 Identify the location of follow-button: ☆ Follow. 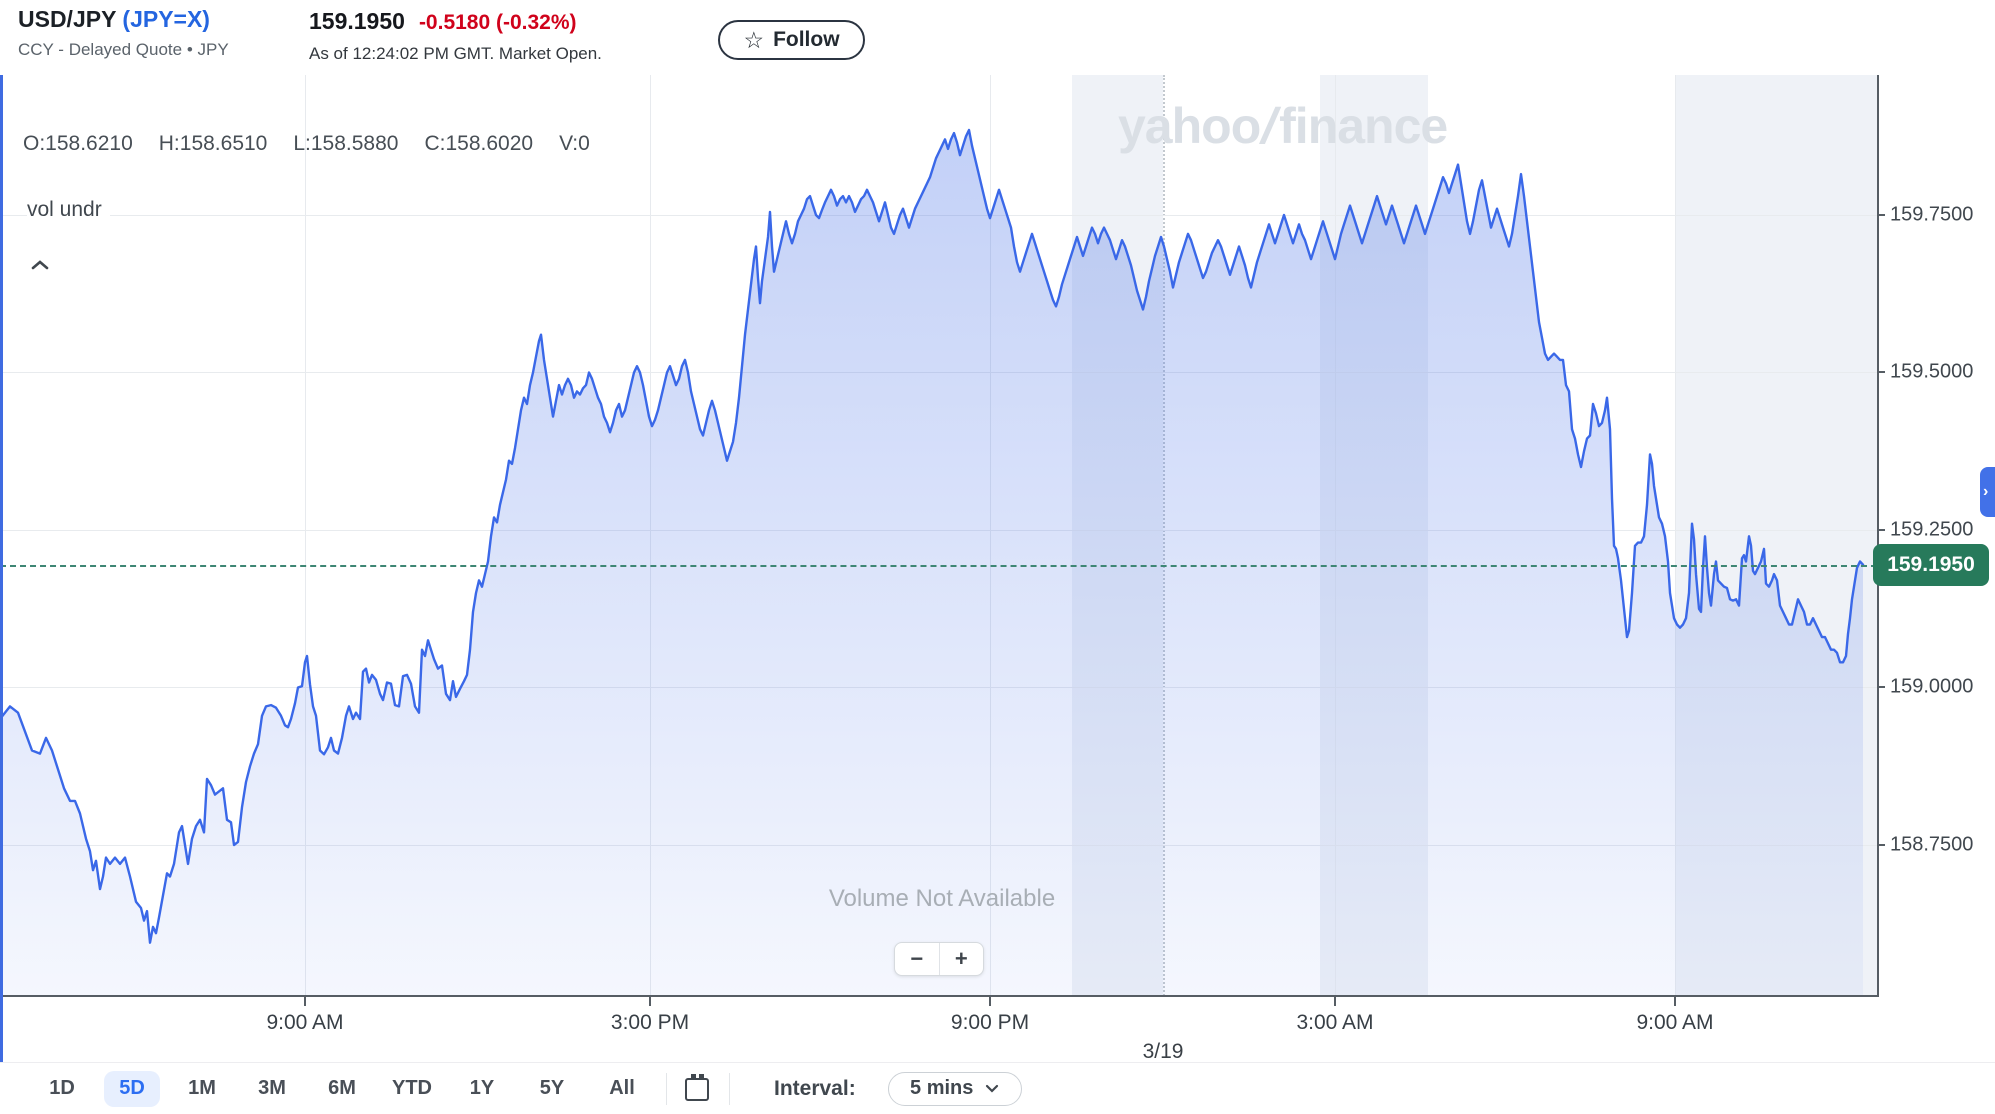
(791, 40).